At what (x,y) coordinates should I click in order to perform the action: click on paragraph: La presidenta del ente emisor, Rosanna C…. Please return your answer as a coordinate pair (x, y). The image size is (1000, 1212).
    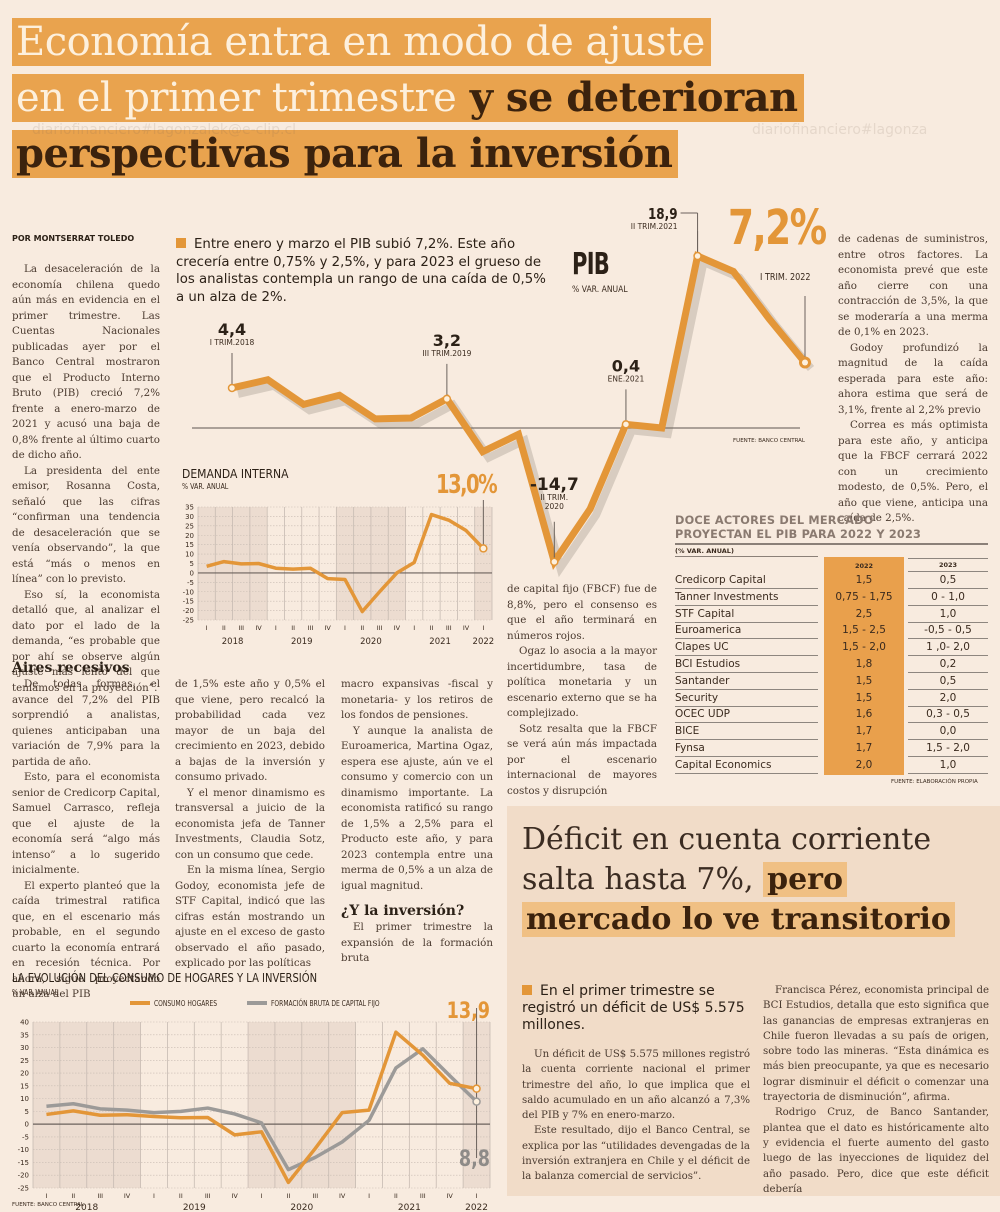
    Looking at the image, I should click on (86, 525).